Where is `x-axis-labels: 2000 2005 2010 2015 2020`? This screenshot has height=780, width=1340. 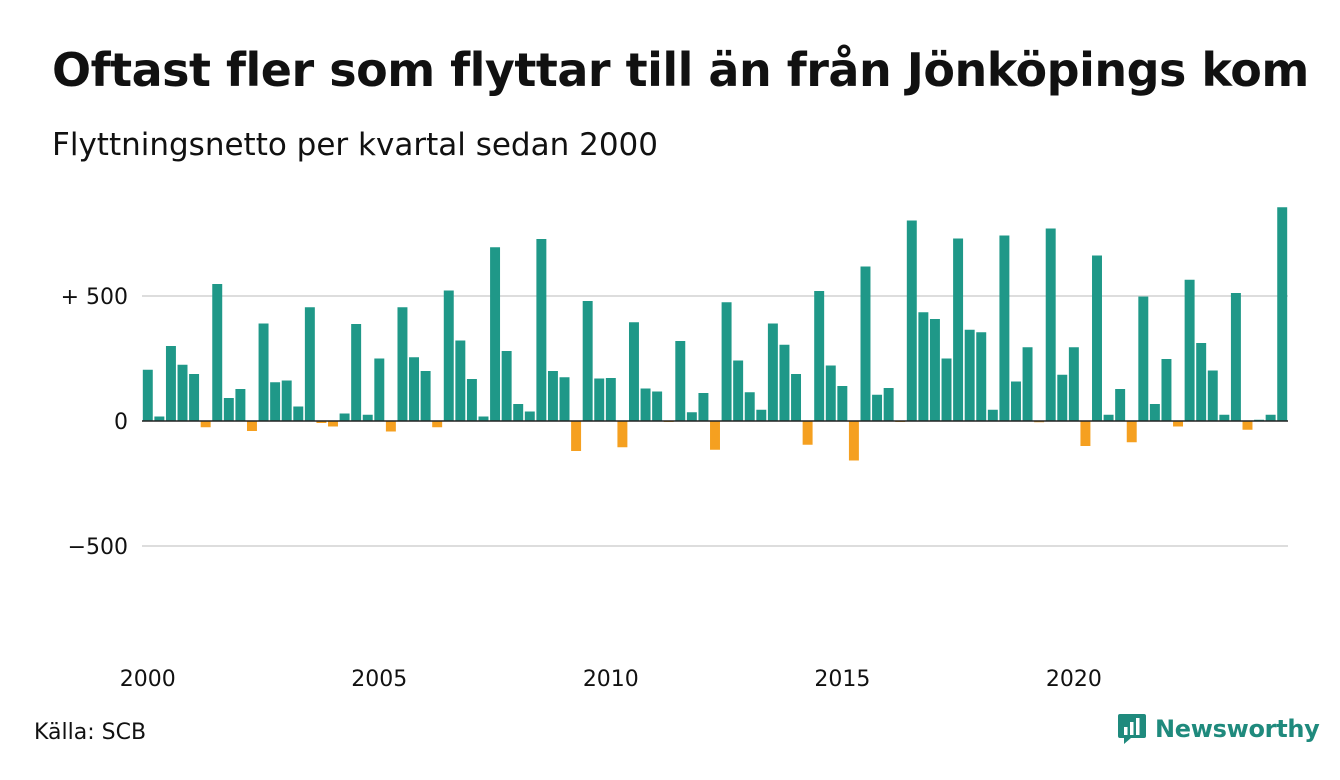
x-axis-labels: 2000 2005 2010 2015 2020 is located at coordinates (611, 679).